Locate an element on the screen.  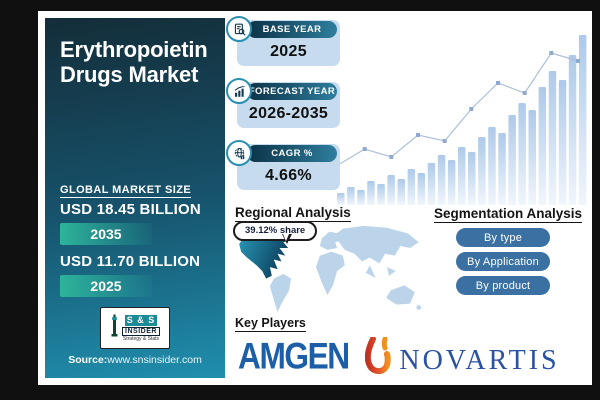
bar-chart-icon is located at coordinates (239, 91).